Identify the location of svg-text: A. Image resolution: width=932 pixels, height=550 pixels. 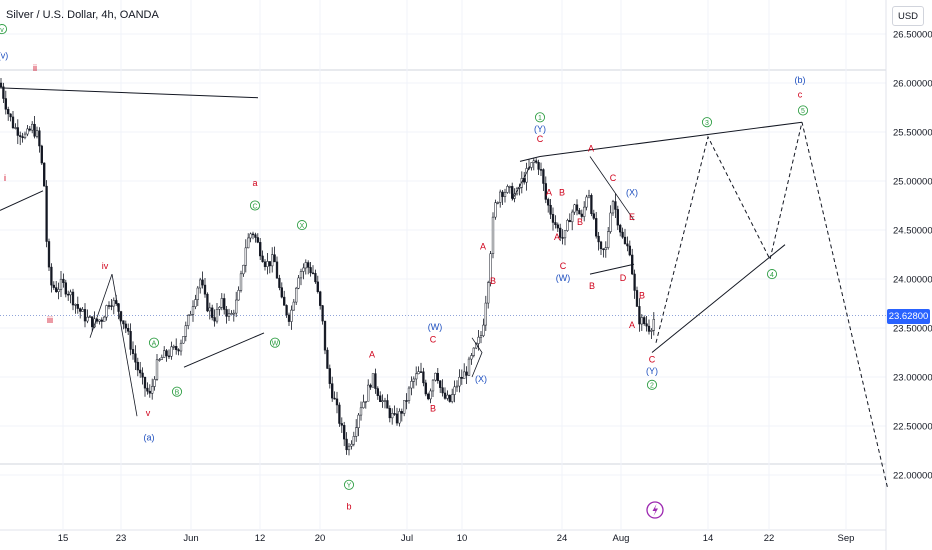
(154, 344).